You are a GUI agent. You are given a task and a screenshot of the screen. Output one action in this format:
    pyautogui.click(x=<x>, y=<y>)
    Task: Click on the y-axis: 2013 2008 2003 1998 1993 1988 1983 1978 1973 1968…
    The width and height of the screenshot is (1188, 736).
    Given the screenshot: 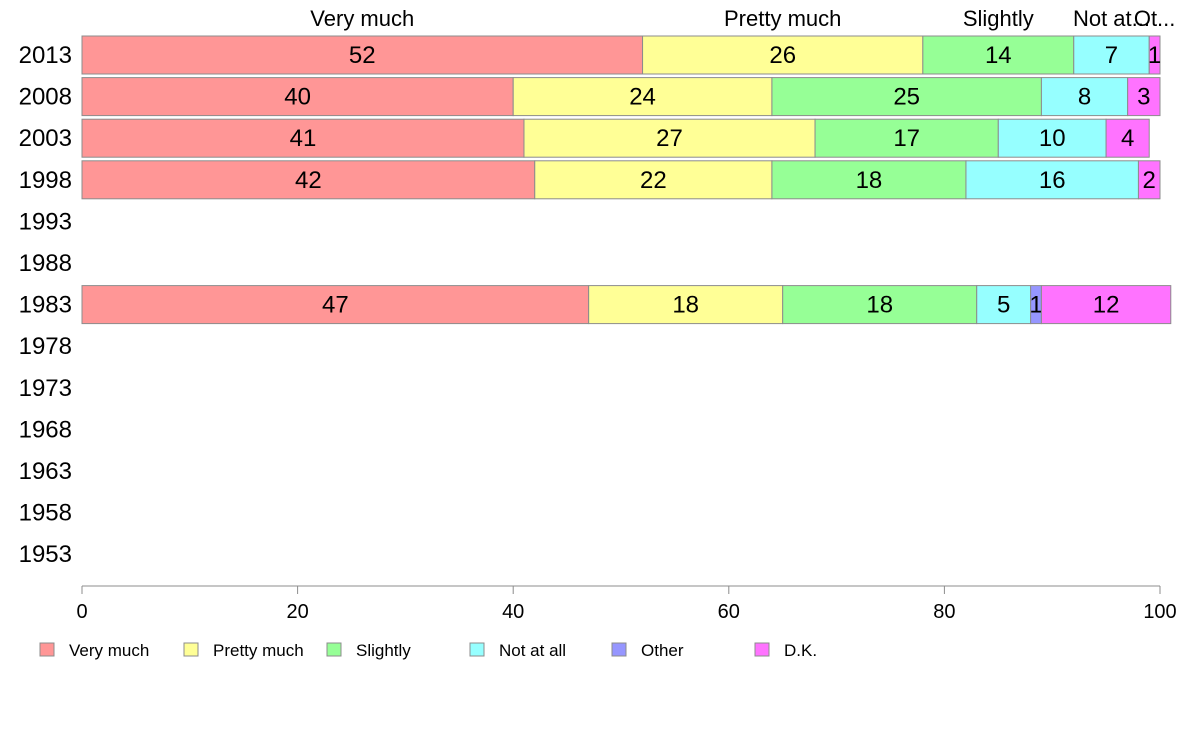 What is the action you would take?
    pyautogui.click(x=45, y=305)
    